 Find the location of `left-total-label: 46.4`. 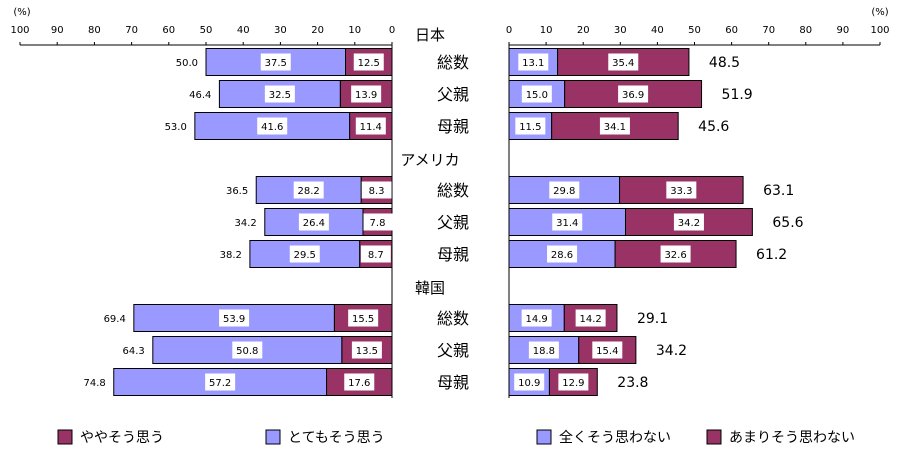

left-total-label: 46.4 is located at coordinates (200, 95).